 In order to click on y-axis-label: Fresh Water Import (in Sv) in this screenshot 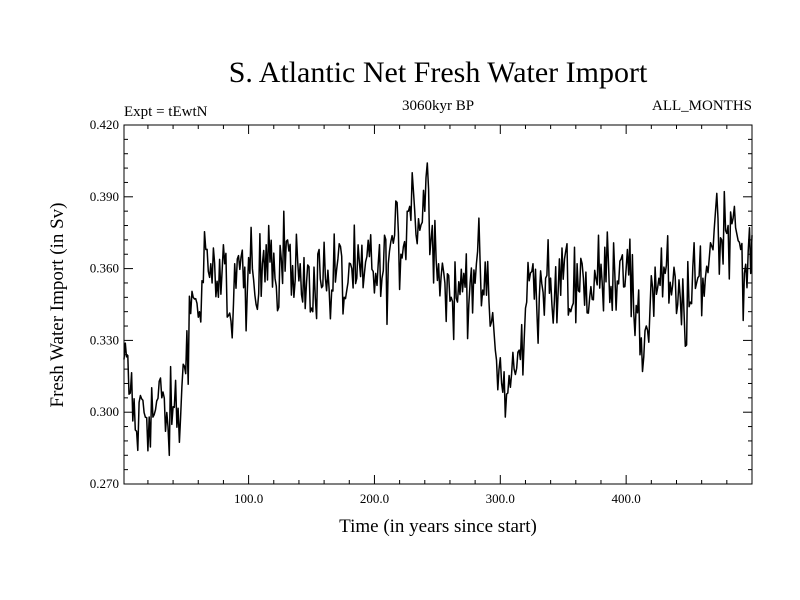, I will do `click(57, 305)`.